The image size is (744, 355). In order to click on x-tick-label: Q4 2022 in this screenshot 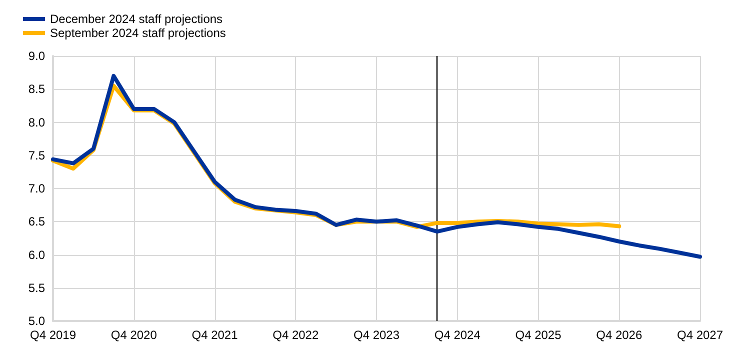, I will do `click(295, 335)`.